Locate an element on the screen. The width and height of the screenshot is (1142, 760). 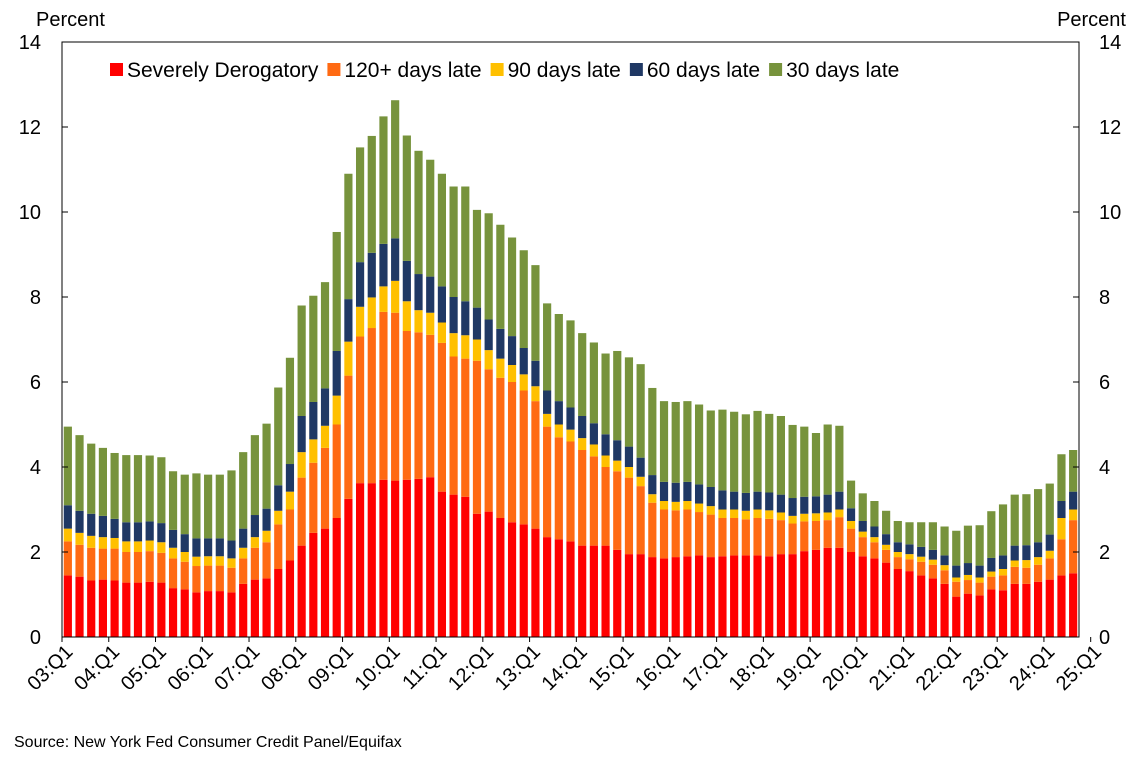
x-tick-label: 19:Q1 is located at coordinates (798, 668).